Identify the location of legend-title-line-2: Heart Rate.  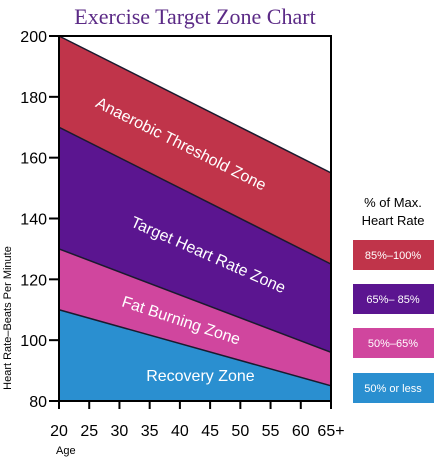
(393, 220).